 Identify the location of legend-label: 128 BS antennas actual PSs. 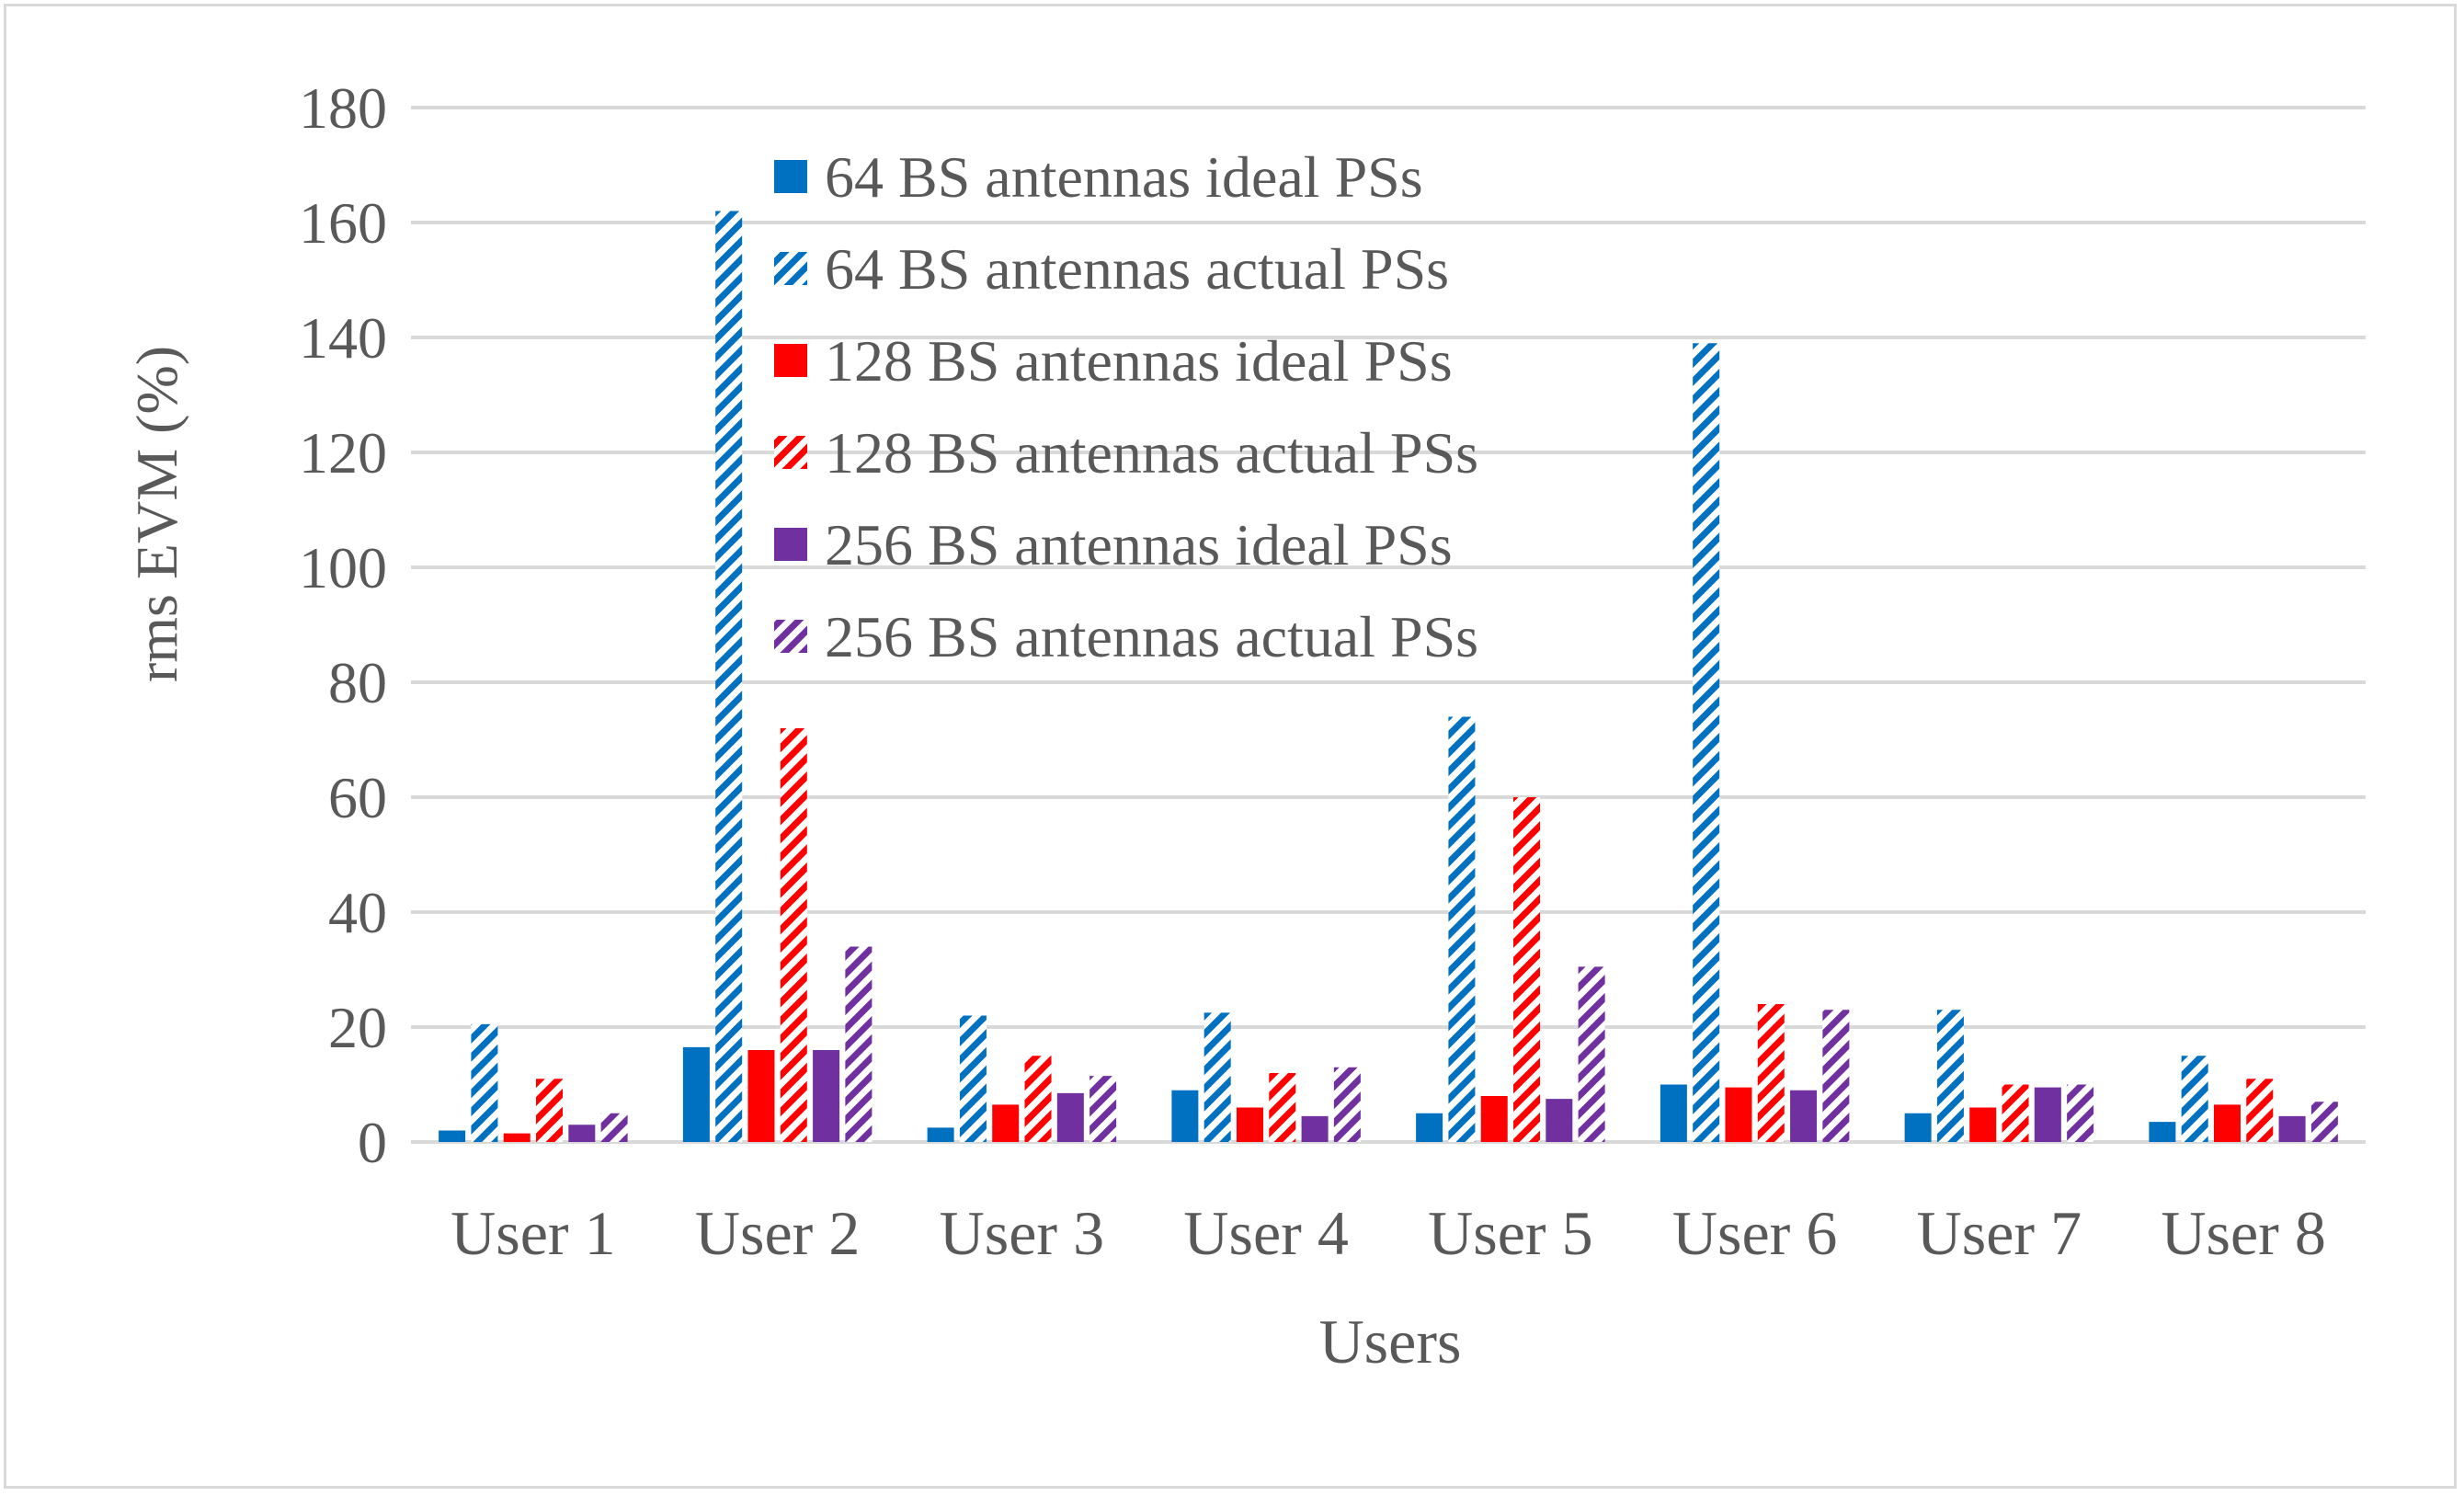
(1151, 453).